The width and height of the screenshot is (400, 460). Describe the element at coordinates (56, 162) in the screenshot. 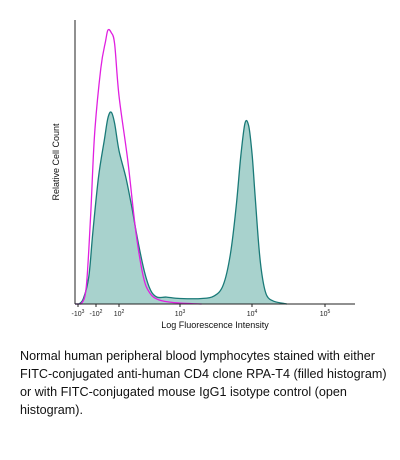

I see `y-axis-label: Relative Cell Count` at that location.